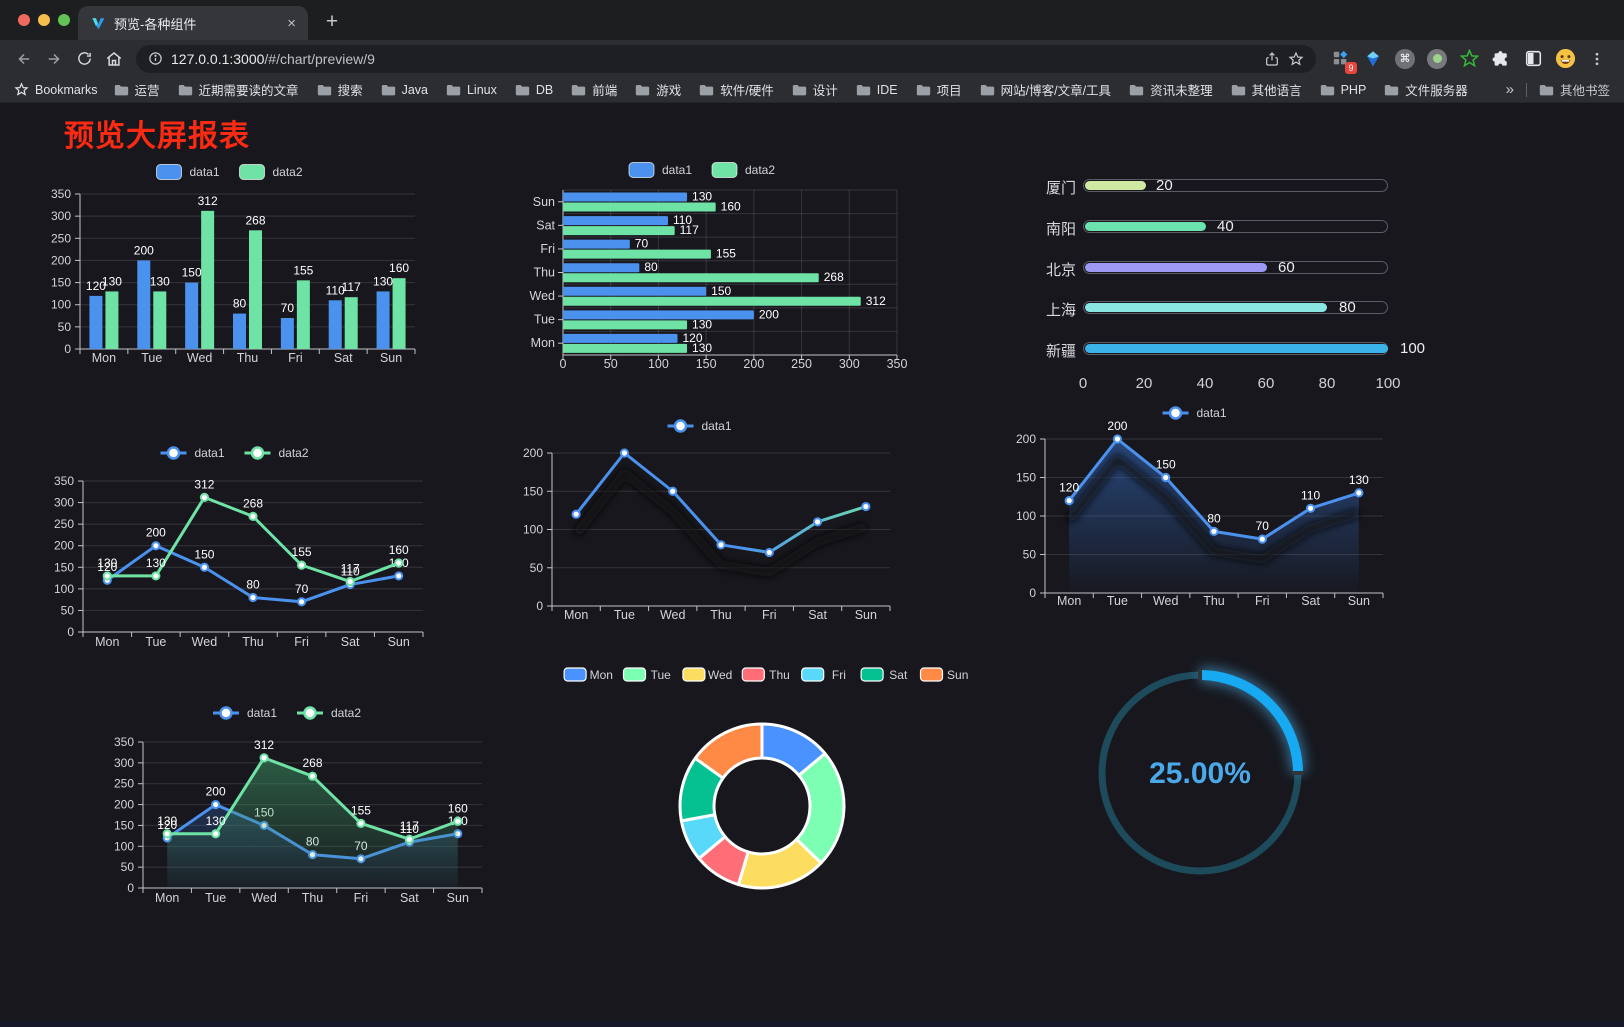  I want to click on browser-tab: 预览-各种组件 ×, so click(193, 23).